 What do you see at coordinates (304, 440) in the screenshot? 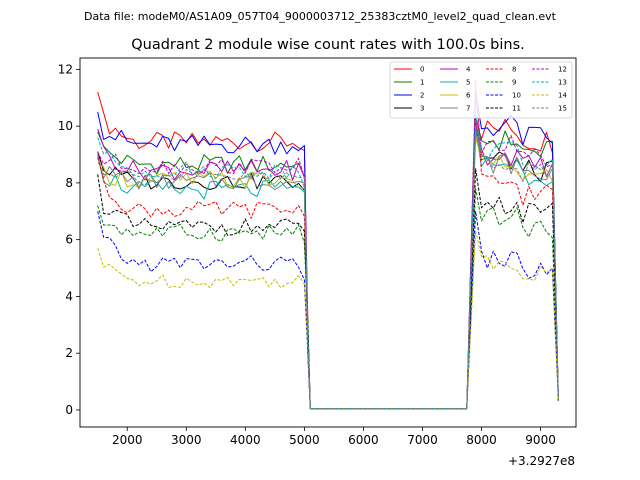
I see `x-tick-label: 5000` at bounding box center [304, 440].